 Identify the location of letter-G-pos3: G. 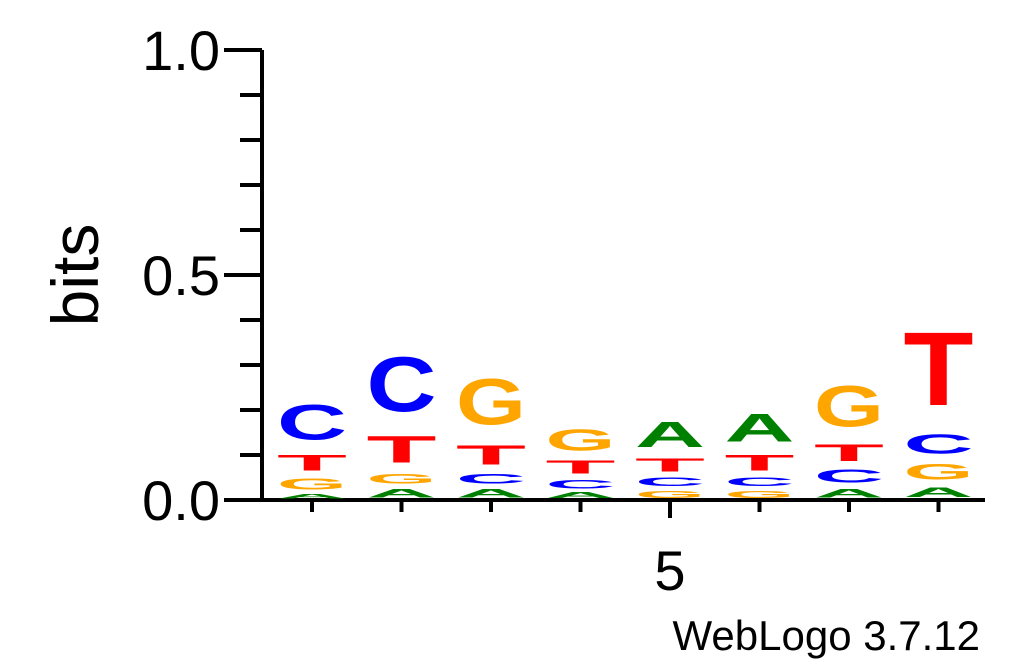
(491, 401).